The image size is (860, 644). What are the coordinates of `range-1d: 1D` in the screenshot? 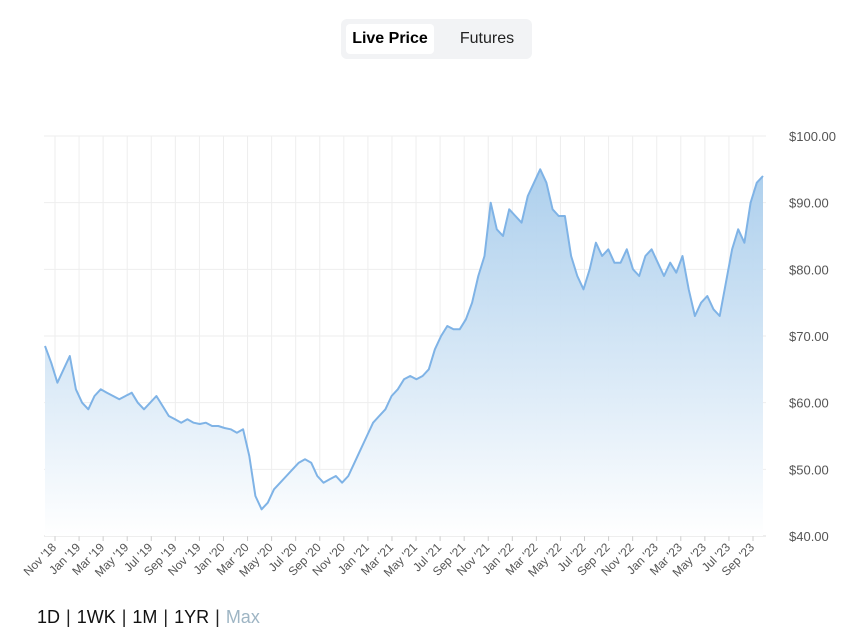 It's located at (49, 617).